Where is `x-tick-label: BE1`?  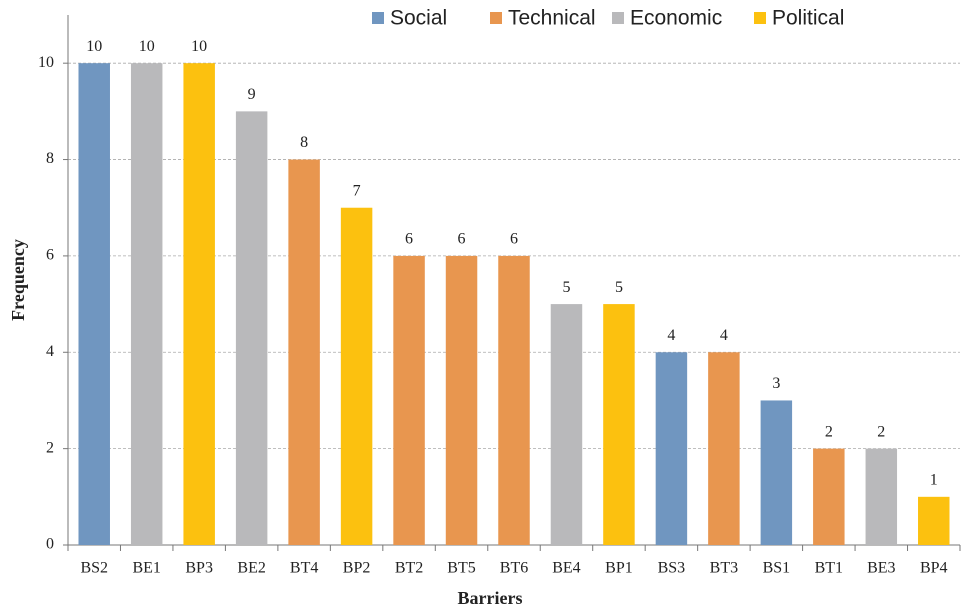 x-tick-label: BE1 is located at coordinates (146, 568).